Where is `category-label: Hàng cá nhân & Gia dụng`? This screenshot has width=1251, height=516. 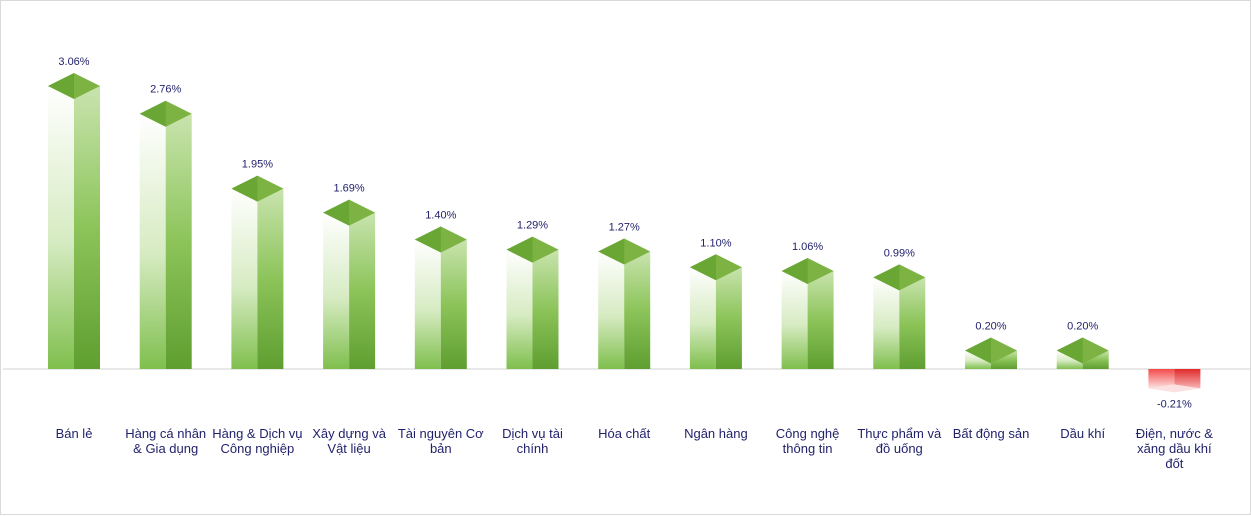 category-label: Hàng cá nhân & Gia dụng is located at coordinates (166, 441).